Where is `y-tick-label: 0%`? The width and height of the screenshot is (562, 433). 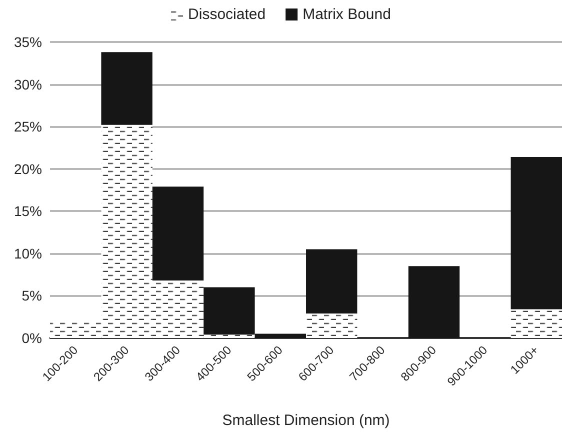 y-tick-label: 0% is located at coordinates (32, 338).